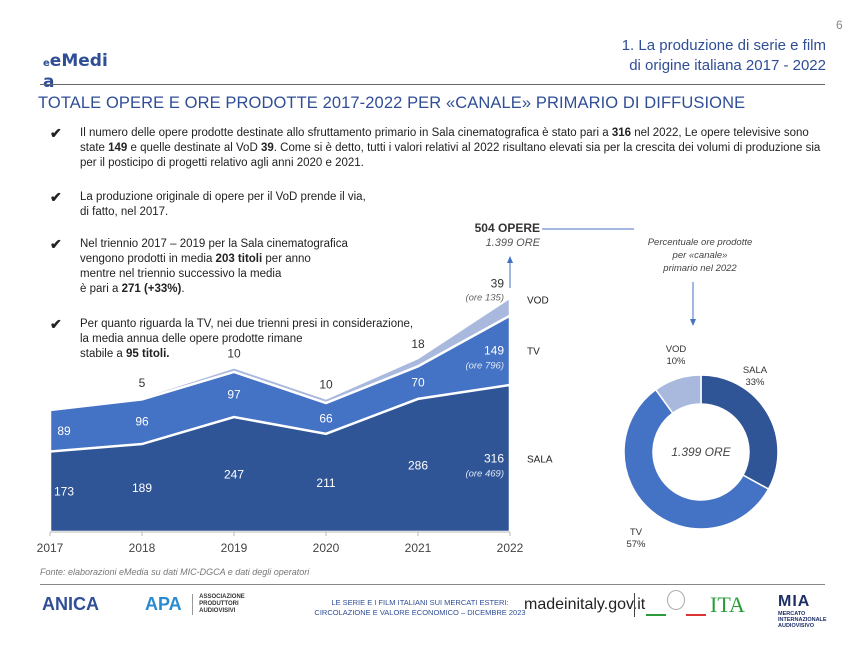  I want to click on mia-logo: MIA MERCATO INTERNAZIONALE AUDIOVISIVO, so click(802, 611).